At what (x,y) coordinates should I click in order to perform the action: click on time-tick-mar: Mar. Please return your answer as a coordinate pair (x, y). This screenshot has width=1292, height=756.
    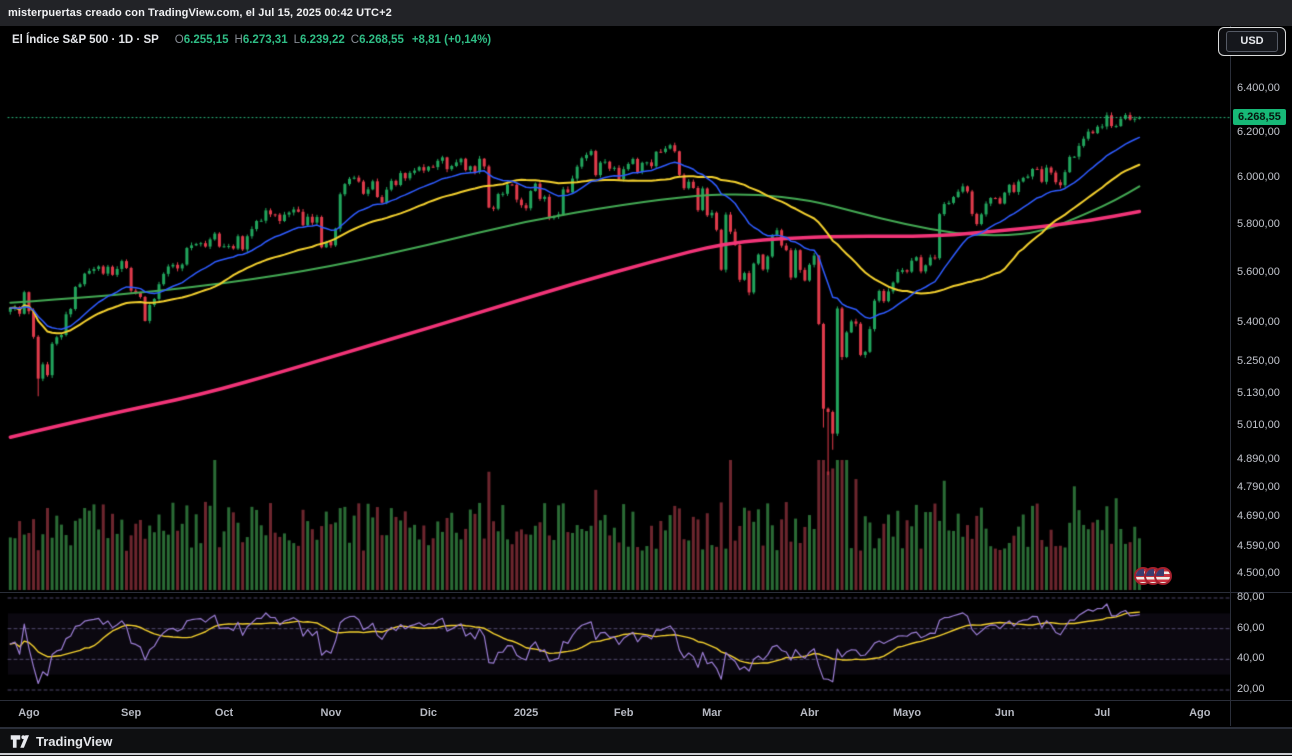
    Looking at the image, I should click on (712, 713).